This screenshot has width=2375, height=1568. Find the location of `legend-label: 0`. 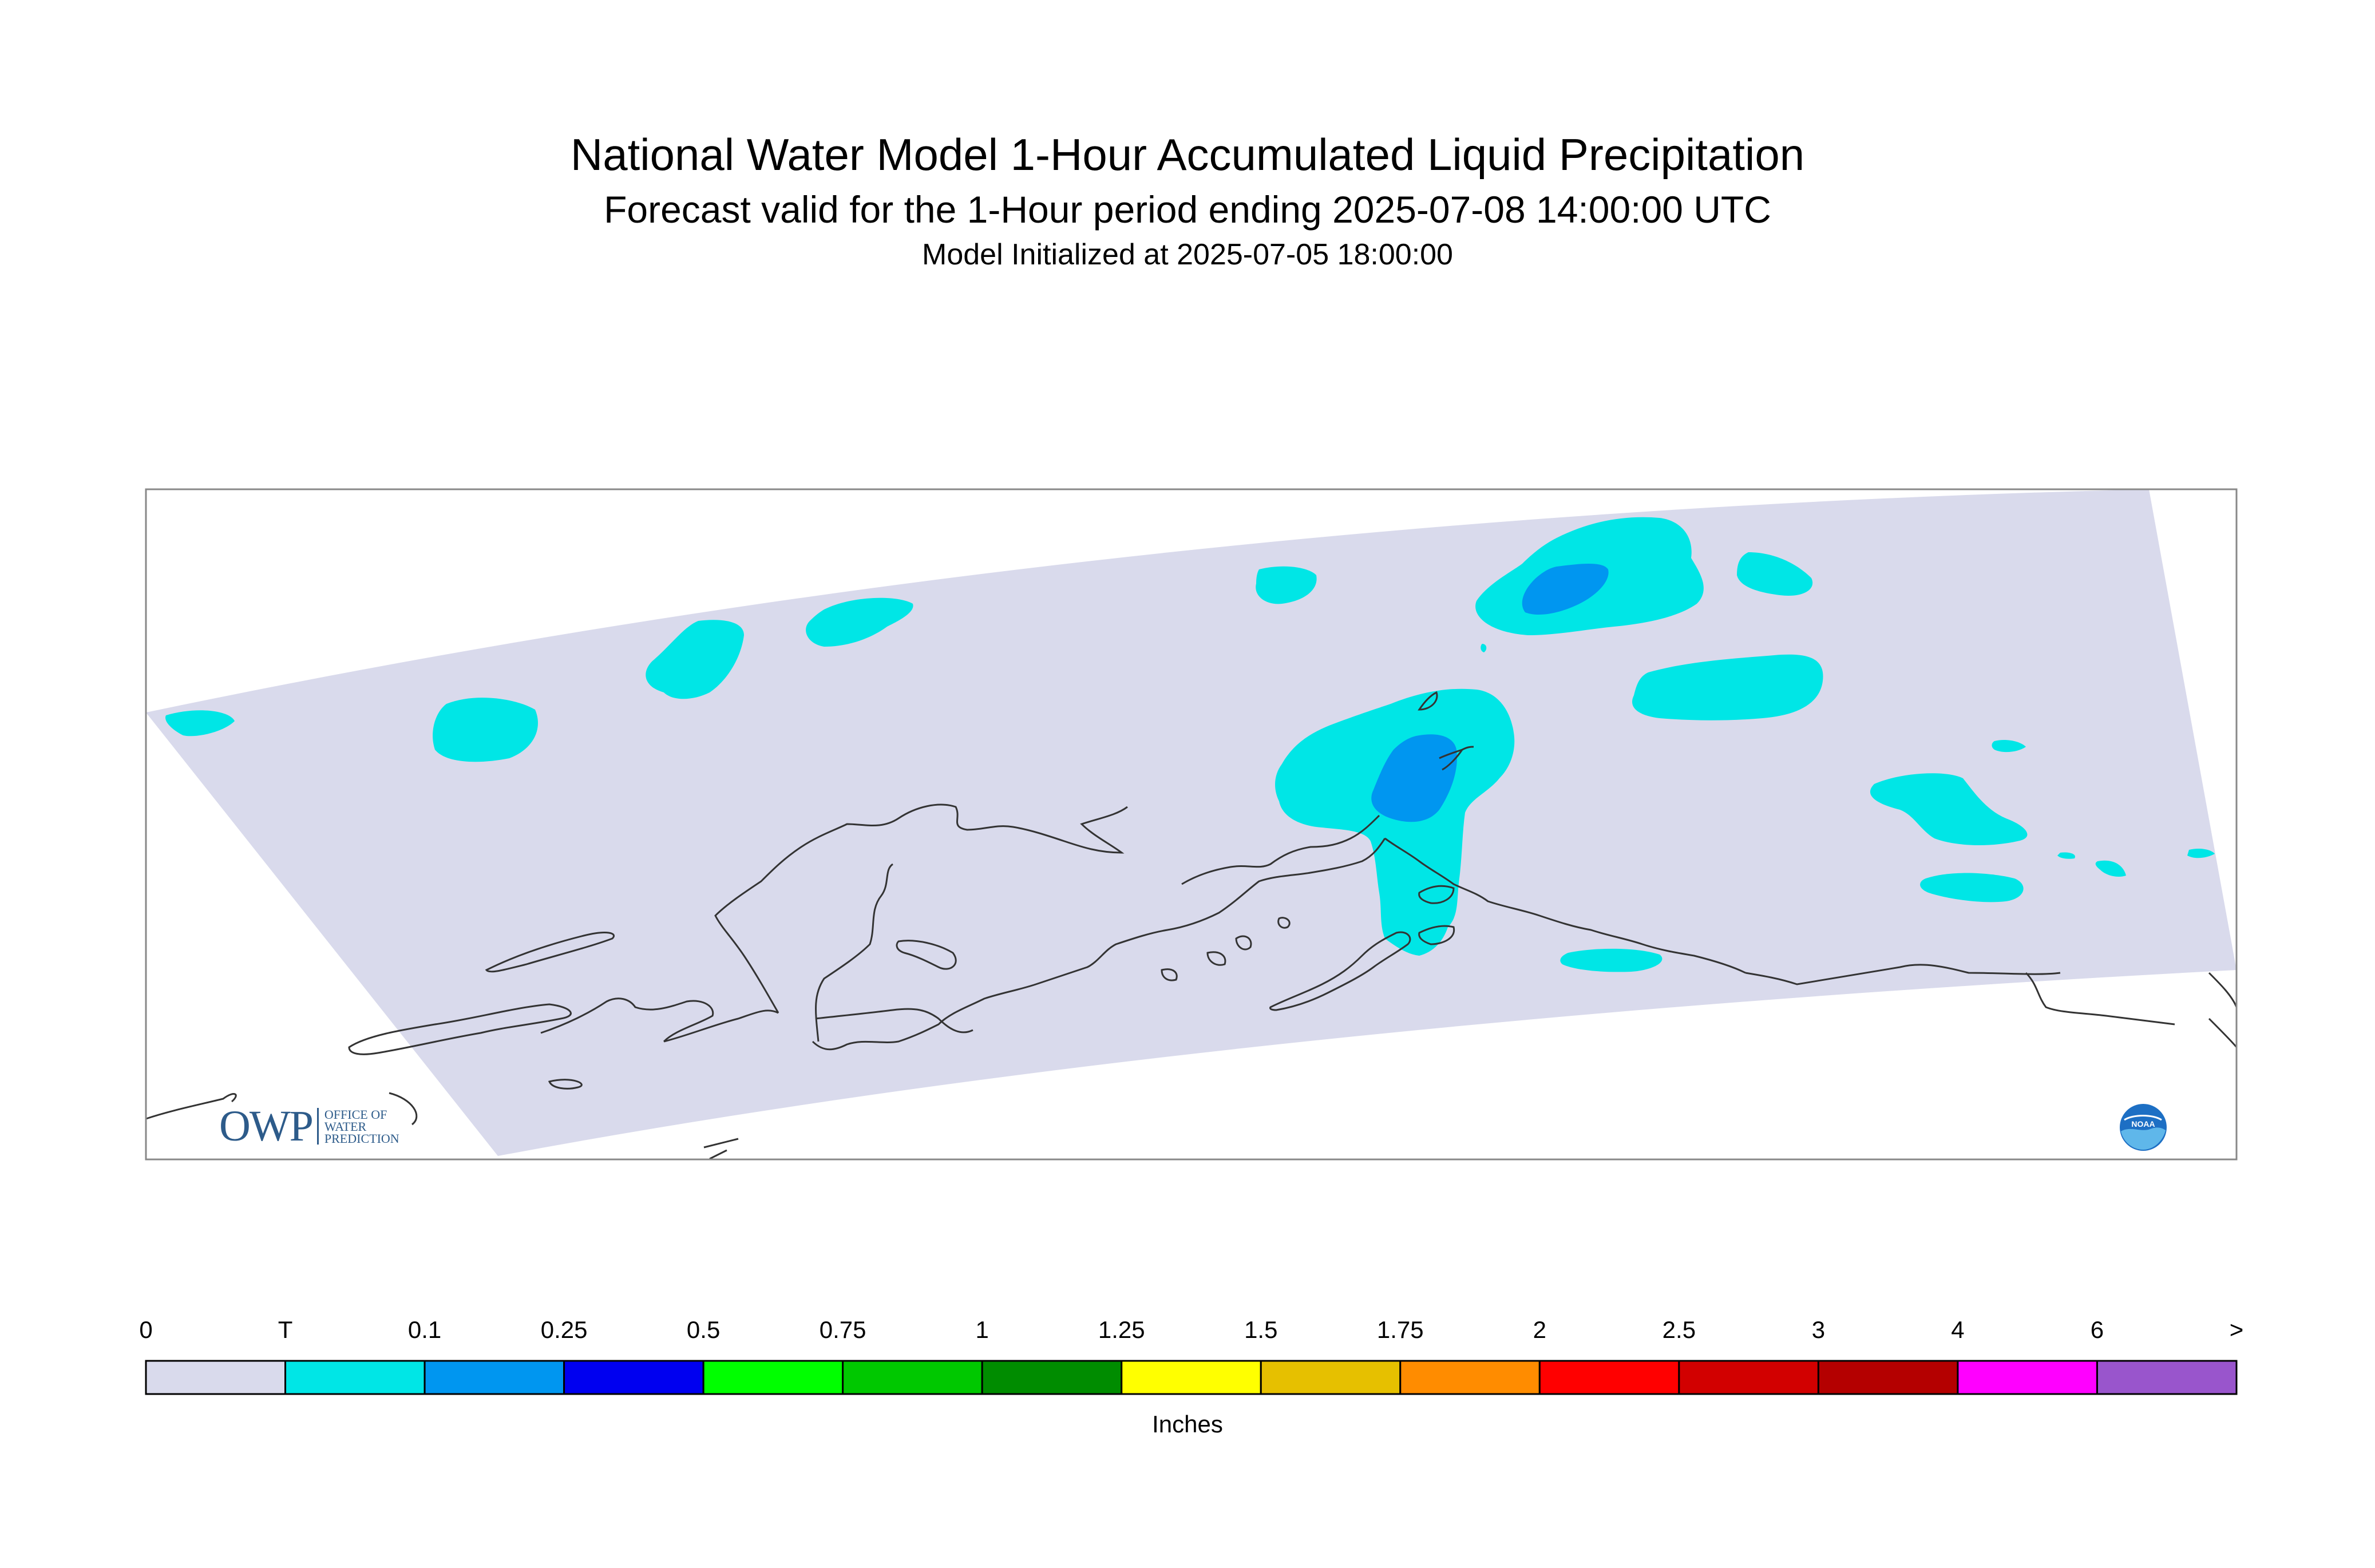

legend-label: 0 is located at coordinates (146, 1329).